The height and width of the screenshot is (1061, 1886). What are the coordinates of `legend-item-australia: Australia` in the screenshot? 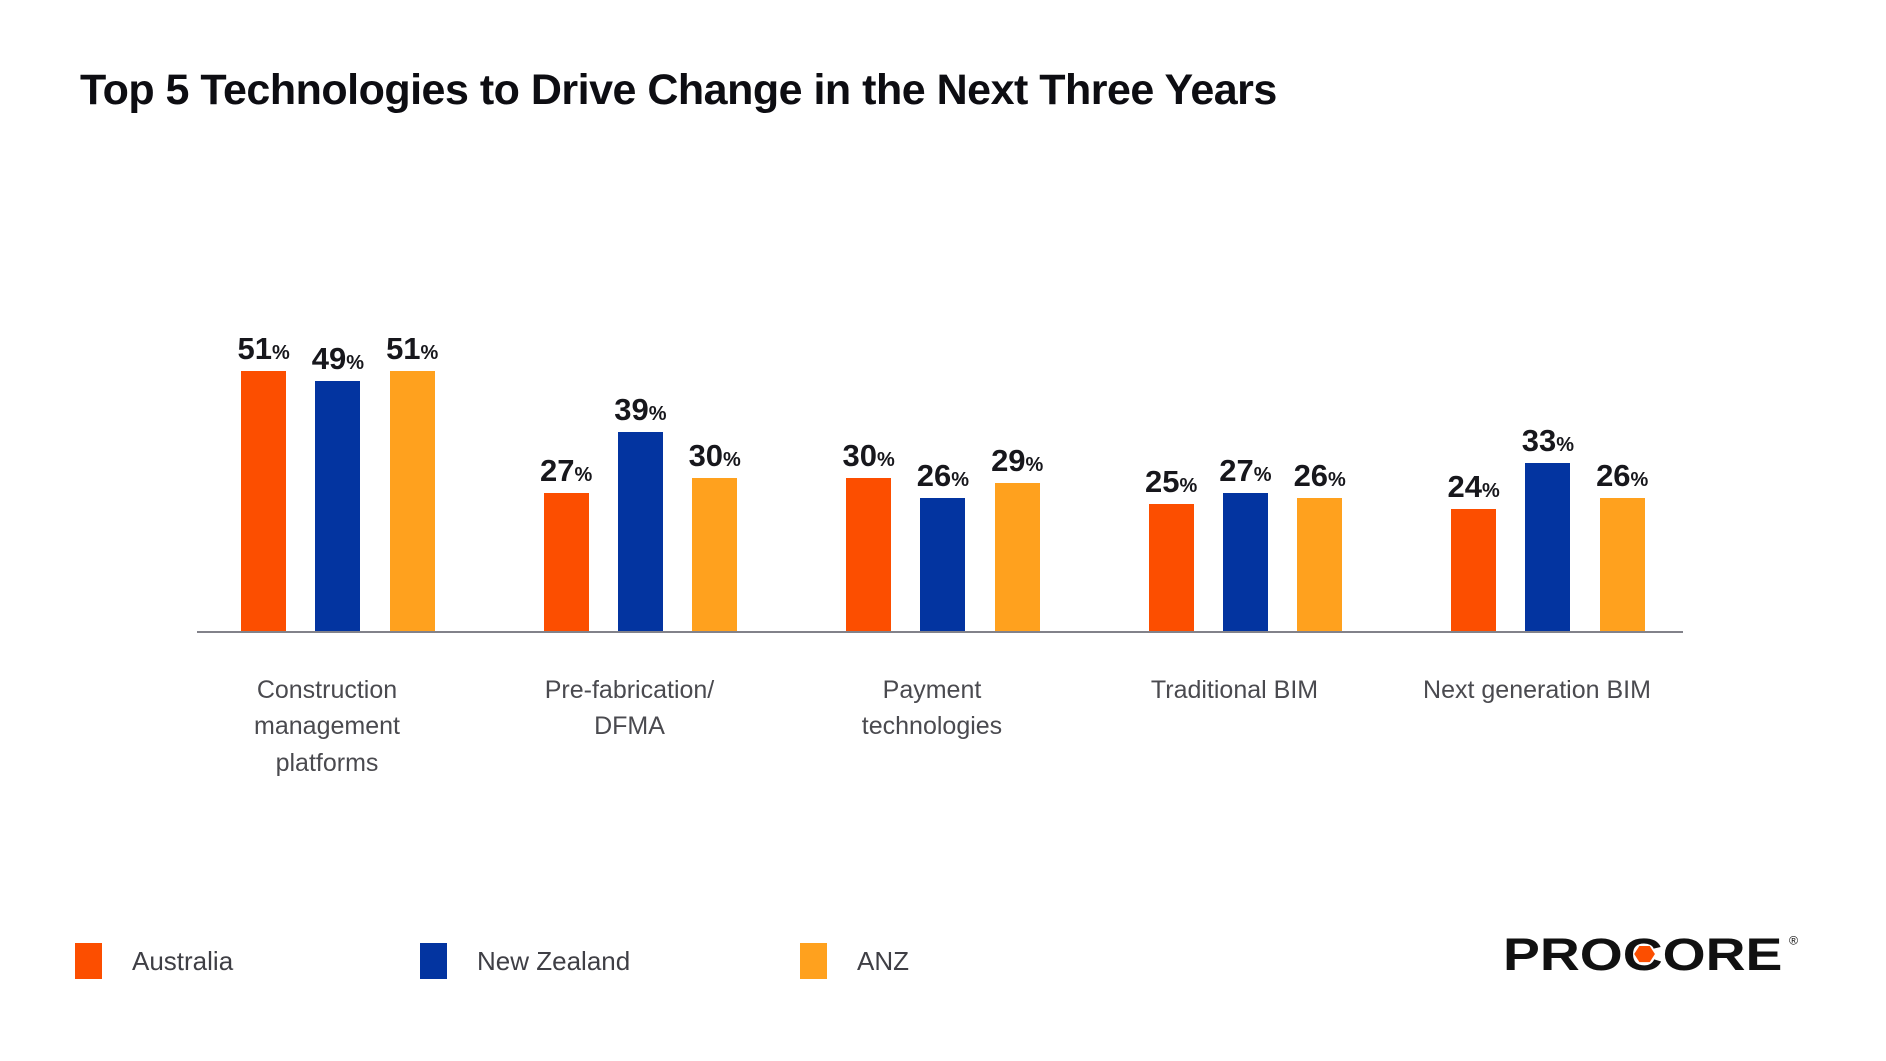 It's located at (154, 961).